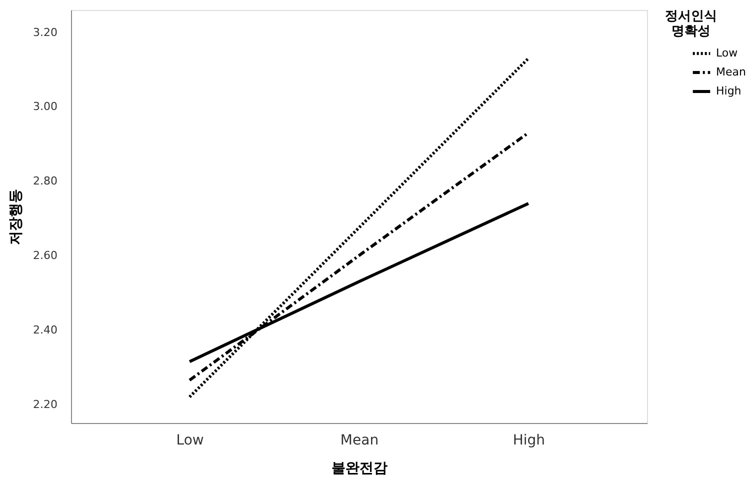 Image resolution: width=752 pixels, height=483 pixels. Describe the element at coordinates (45, 255) in the screenshot. I see `y-tick-label: 2.60` at that location.